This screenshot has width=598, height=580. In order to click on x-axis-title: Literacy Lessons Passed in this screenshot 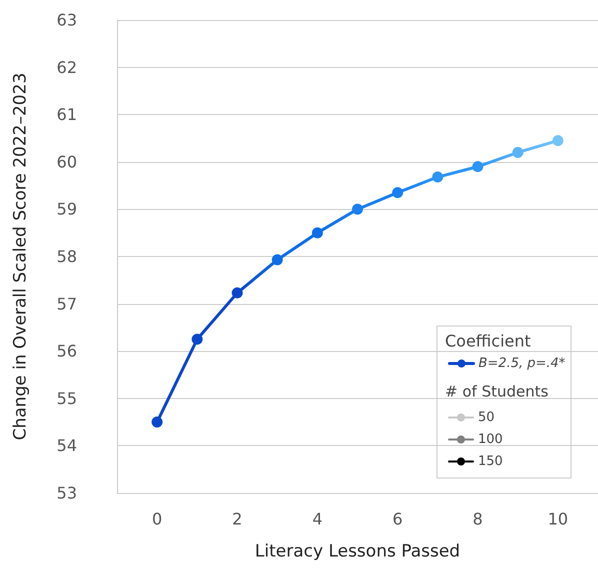, I will do `click(357, 552)`.